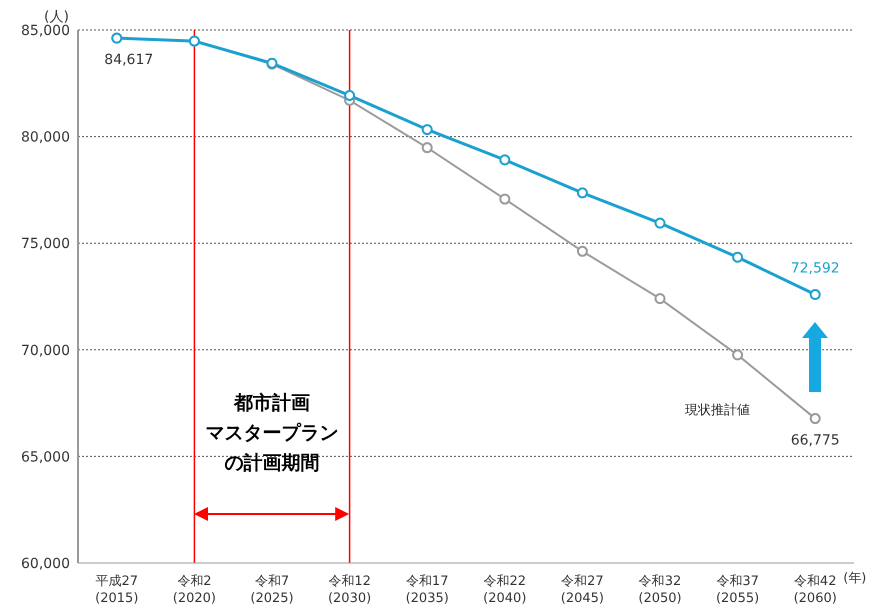  What do you see at coordinates (194, 590) in the screenshot?
I see `x-tick-label: 令和2 (2020)` at bounding box center [194, 590].